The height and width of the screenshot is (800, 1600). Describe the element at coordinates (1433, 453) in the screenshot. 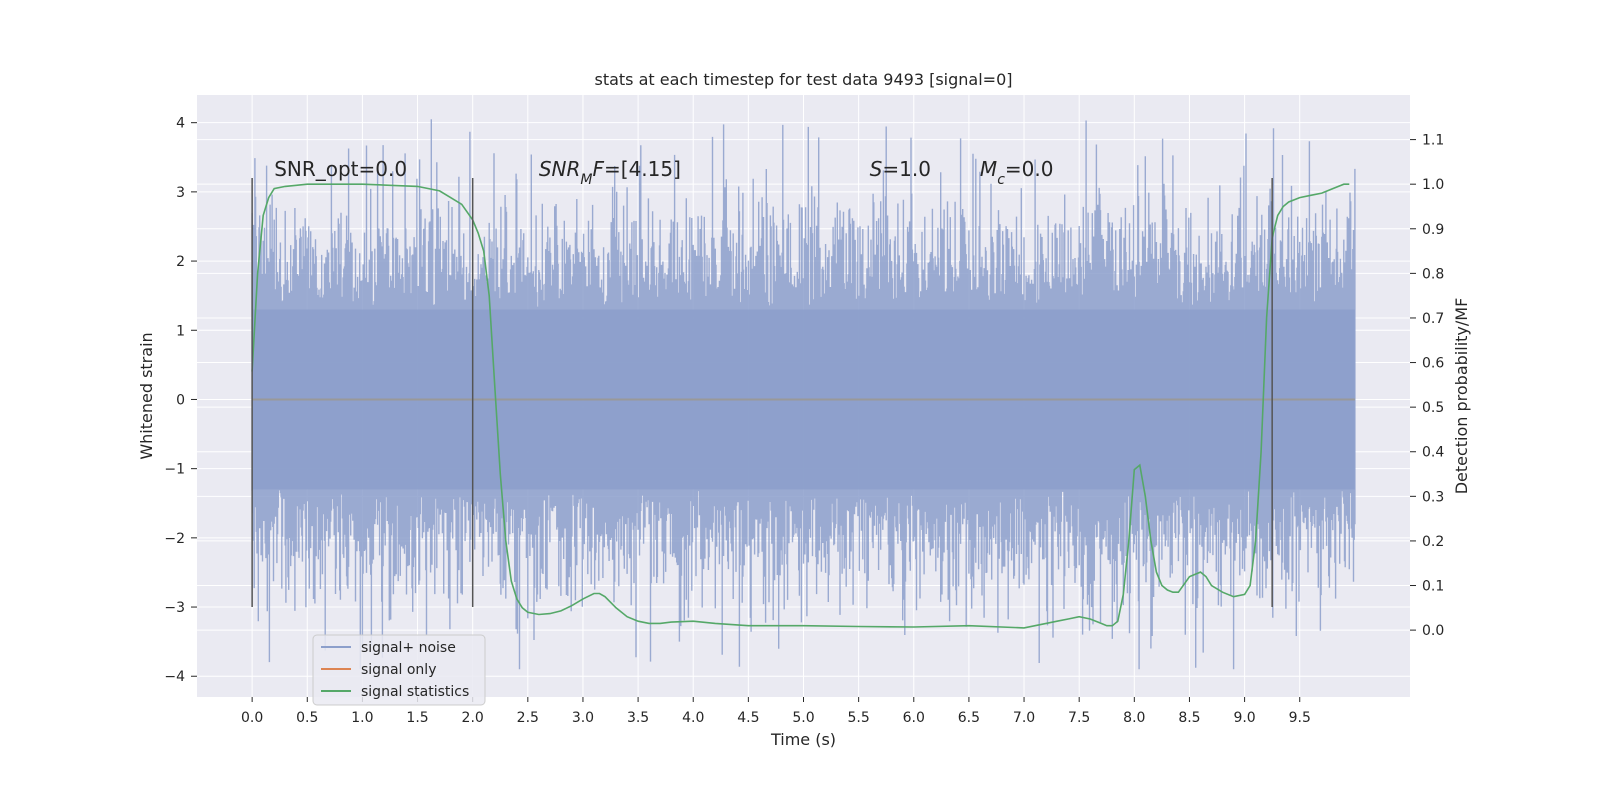

I see `y-right-tick-label: 0.4` at that location.